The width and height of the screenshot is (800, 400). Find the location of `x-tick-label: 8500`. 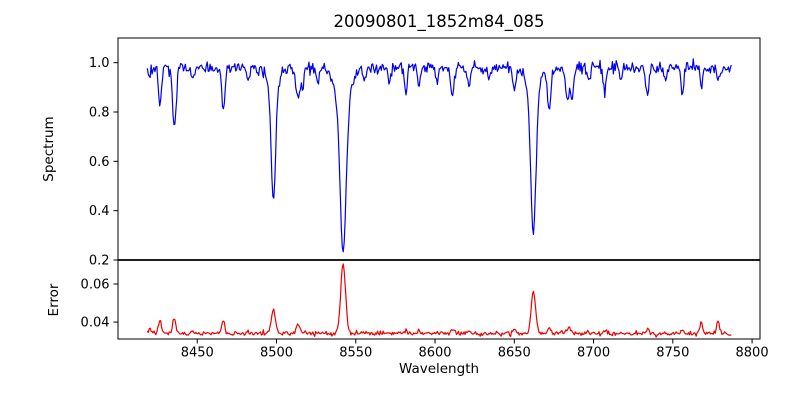

x-tick-label: 8500 is located at coordinates (276, 353).